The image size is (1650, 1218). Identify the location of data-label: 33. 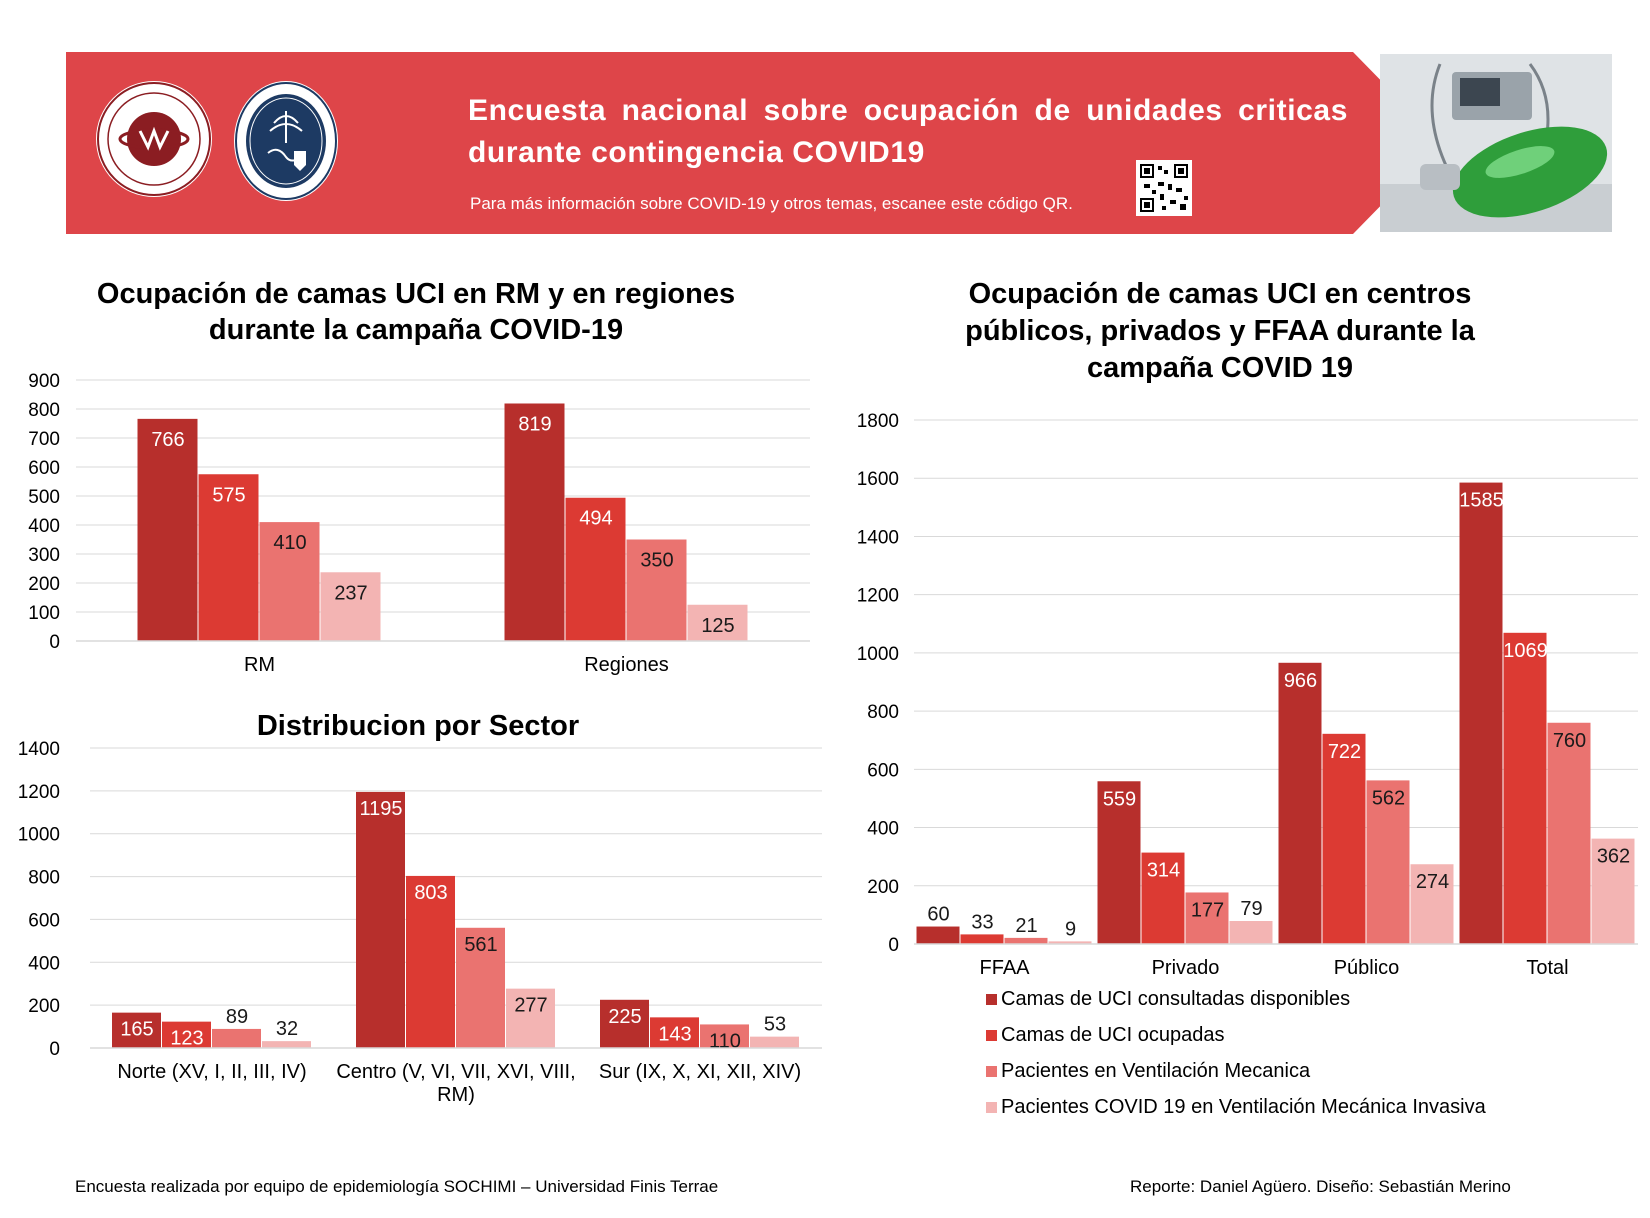
(982, 922).